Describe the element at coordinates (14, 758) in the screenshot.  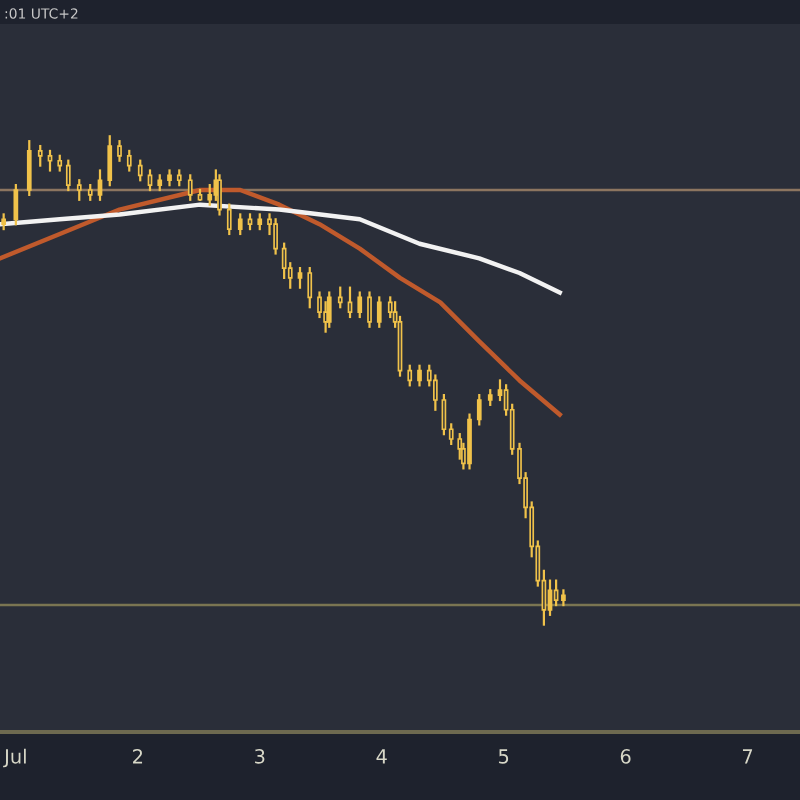
I see `x-tick-label: Jul` at that location.